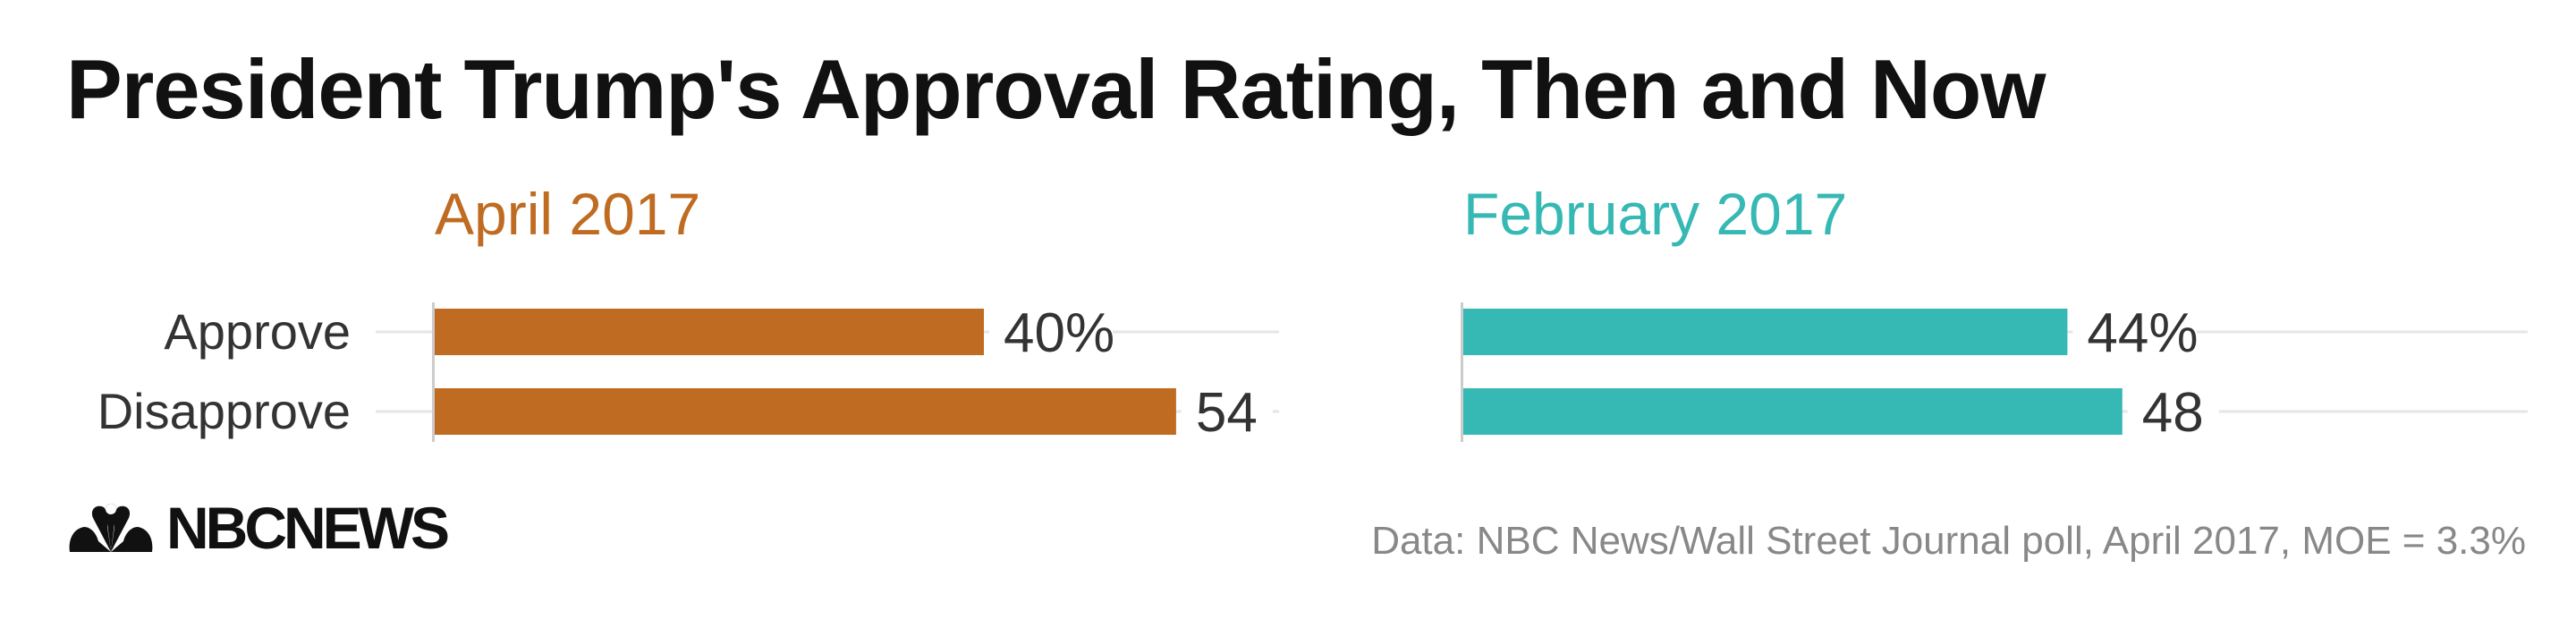 The image size is (2576, 628). What do you see at coordinates (224, 411) in the screenshot?
I see `category-label-disapprove: Disapprove` at bounding box center [224, 411].